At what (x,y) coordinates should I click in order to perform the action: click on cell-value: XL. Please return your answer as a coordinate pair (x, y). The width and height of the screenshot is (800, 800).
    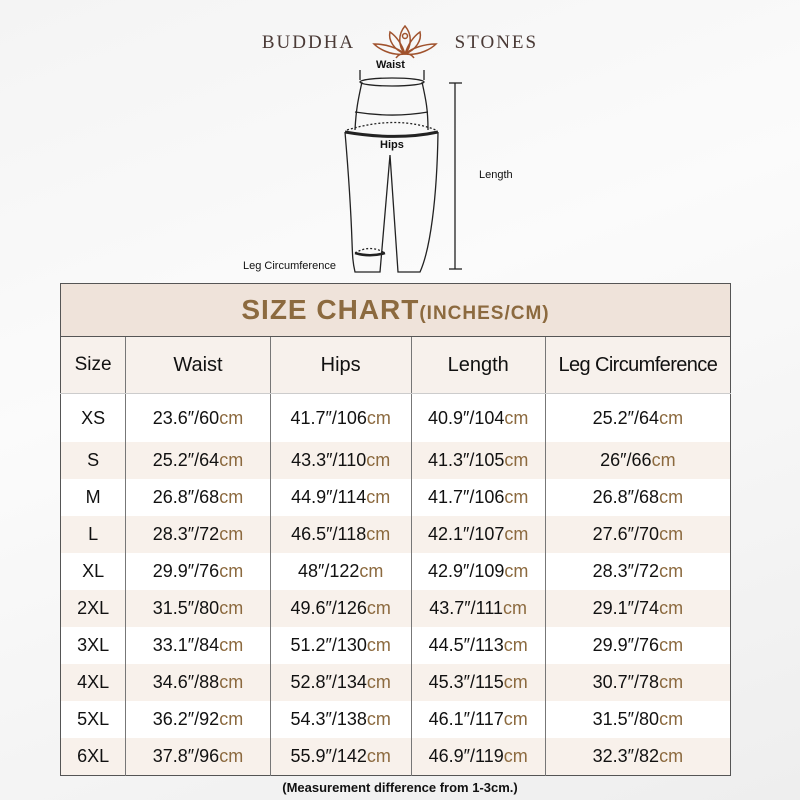
    Looking at the image, I should click on (93, 571).